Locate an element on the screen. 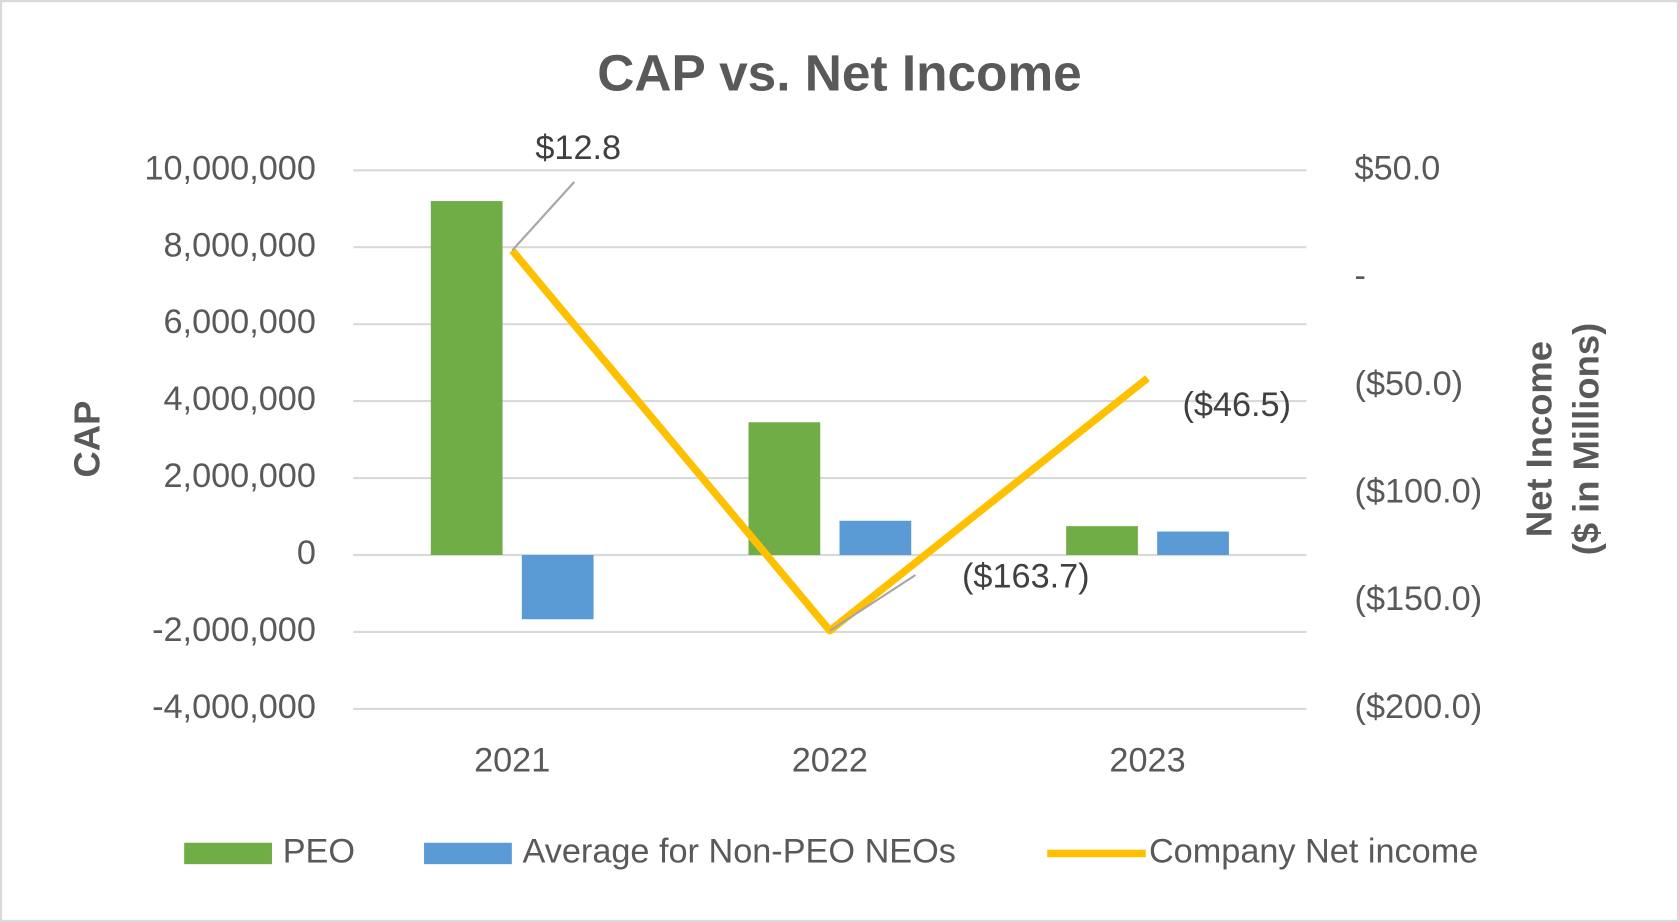  chart-title: CAP vs. Net Income is located at coordinates (839, 73).